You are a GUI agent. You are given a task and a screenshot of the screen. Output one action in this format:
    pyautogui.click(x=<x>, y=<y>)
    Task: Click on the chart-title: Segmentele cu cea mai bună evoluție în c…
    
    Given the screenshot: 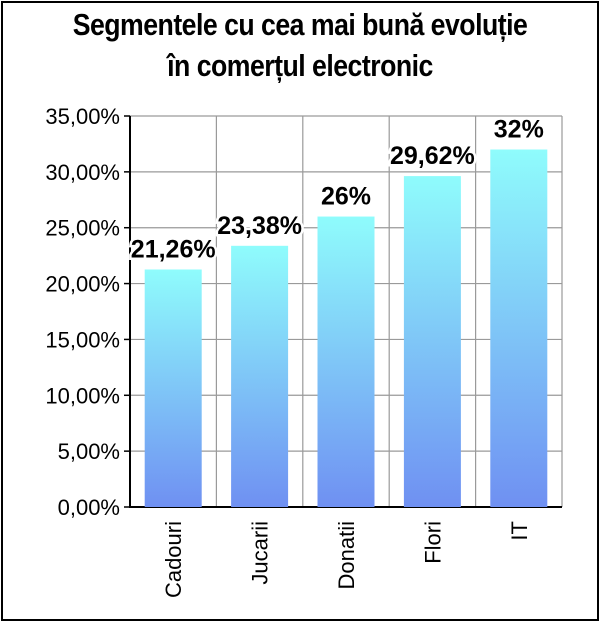 What is the action you would take?
    pyautogui.click(x=300, y=45)
    